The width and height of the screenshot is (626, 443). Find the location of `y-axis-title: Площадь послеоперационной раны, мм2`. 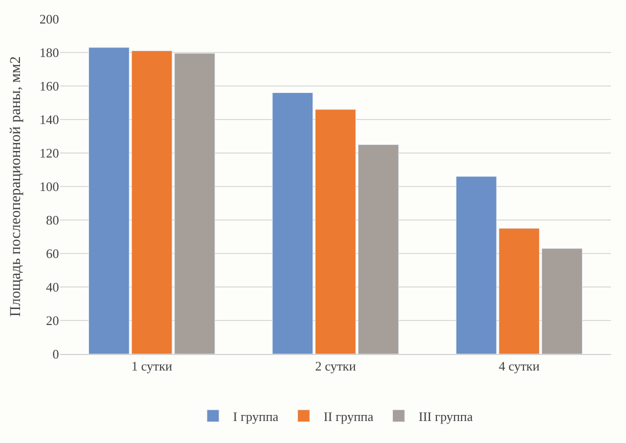

y-axis-title: Площадь послеоперационной раны, мм2 is located at coordinates (16, 186).